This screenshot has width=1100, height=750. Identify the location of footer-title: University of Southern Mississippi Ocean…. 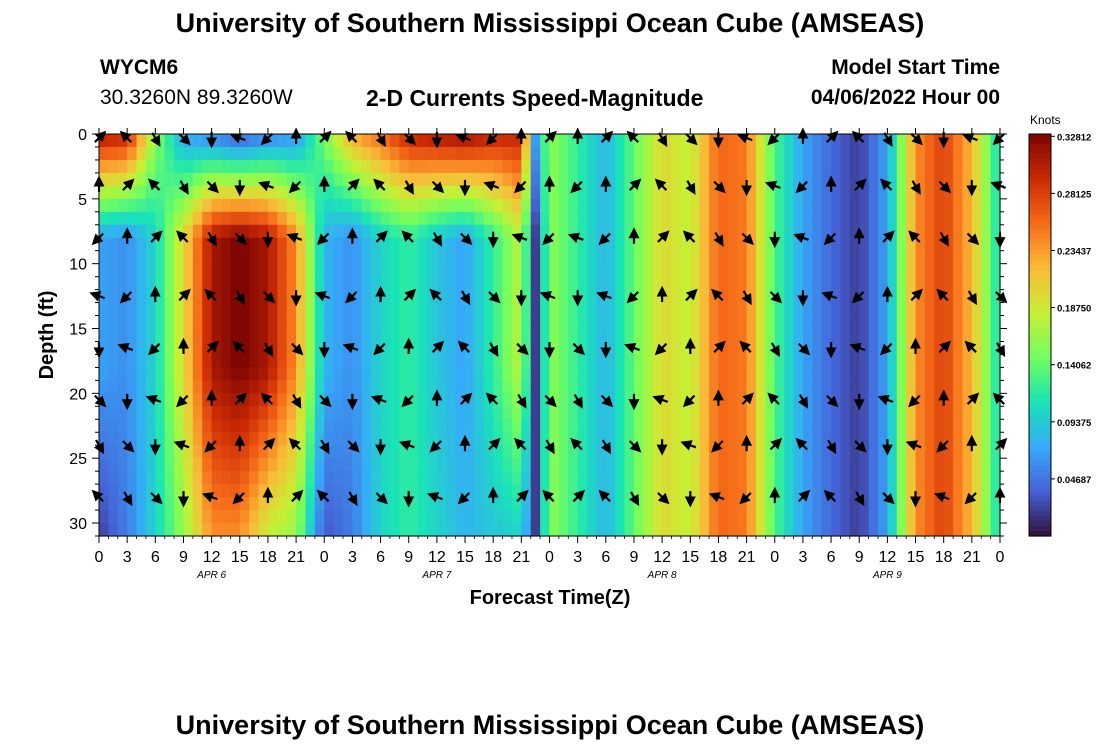
(550, 725).